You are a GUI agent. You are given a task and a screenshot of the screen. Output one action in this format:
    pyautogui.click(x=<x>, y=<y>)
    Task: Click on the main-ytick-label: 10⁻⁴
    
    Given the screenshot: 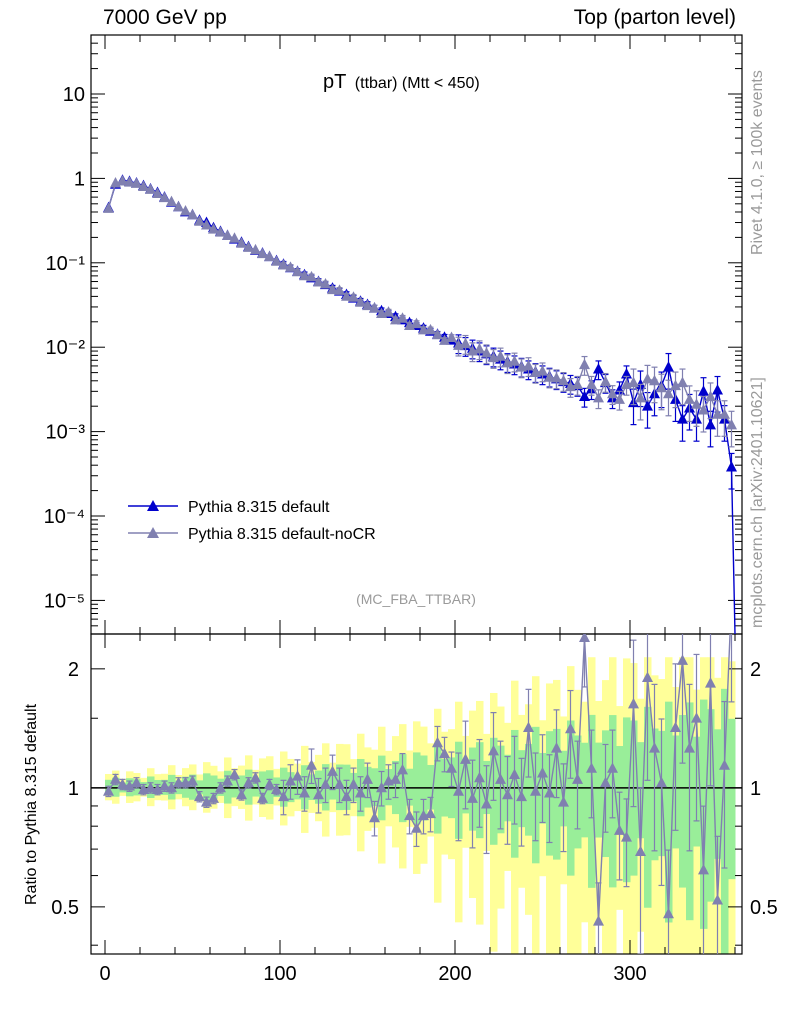 What is the action you would take?
    pyautogui.click(x=64, y=517)
    